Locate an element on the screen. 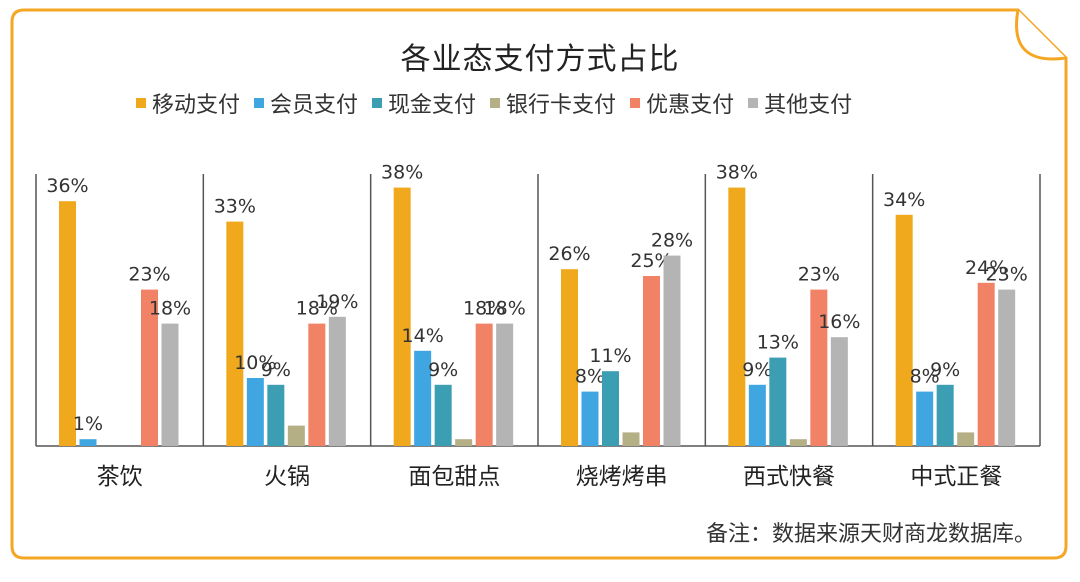 The width and height of the screenshot is (1080, 582). data-label: 24% is located at coordinates (986, 268).